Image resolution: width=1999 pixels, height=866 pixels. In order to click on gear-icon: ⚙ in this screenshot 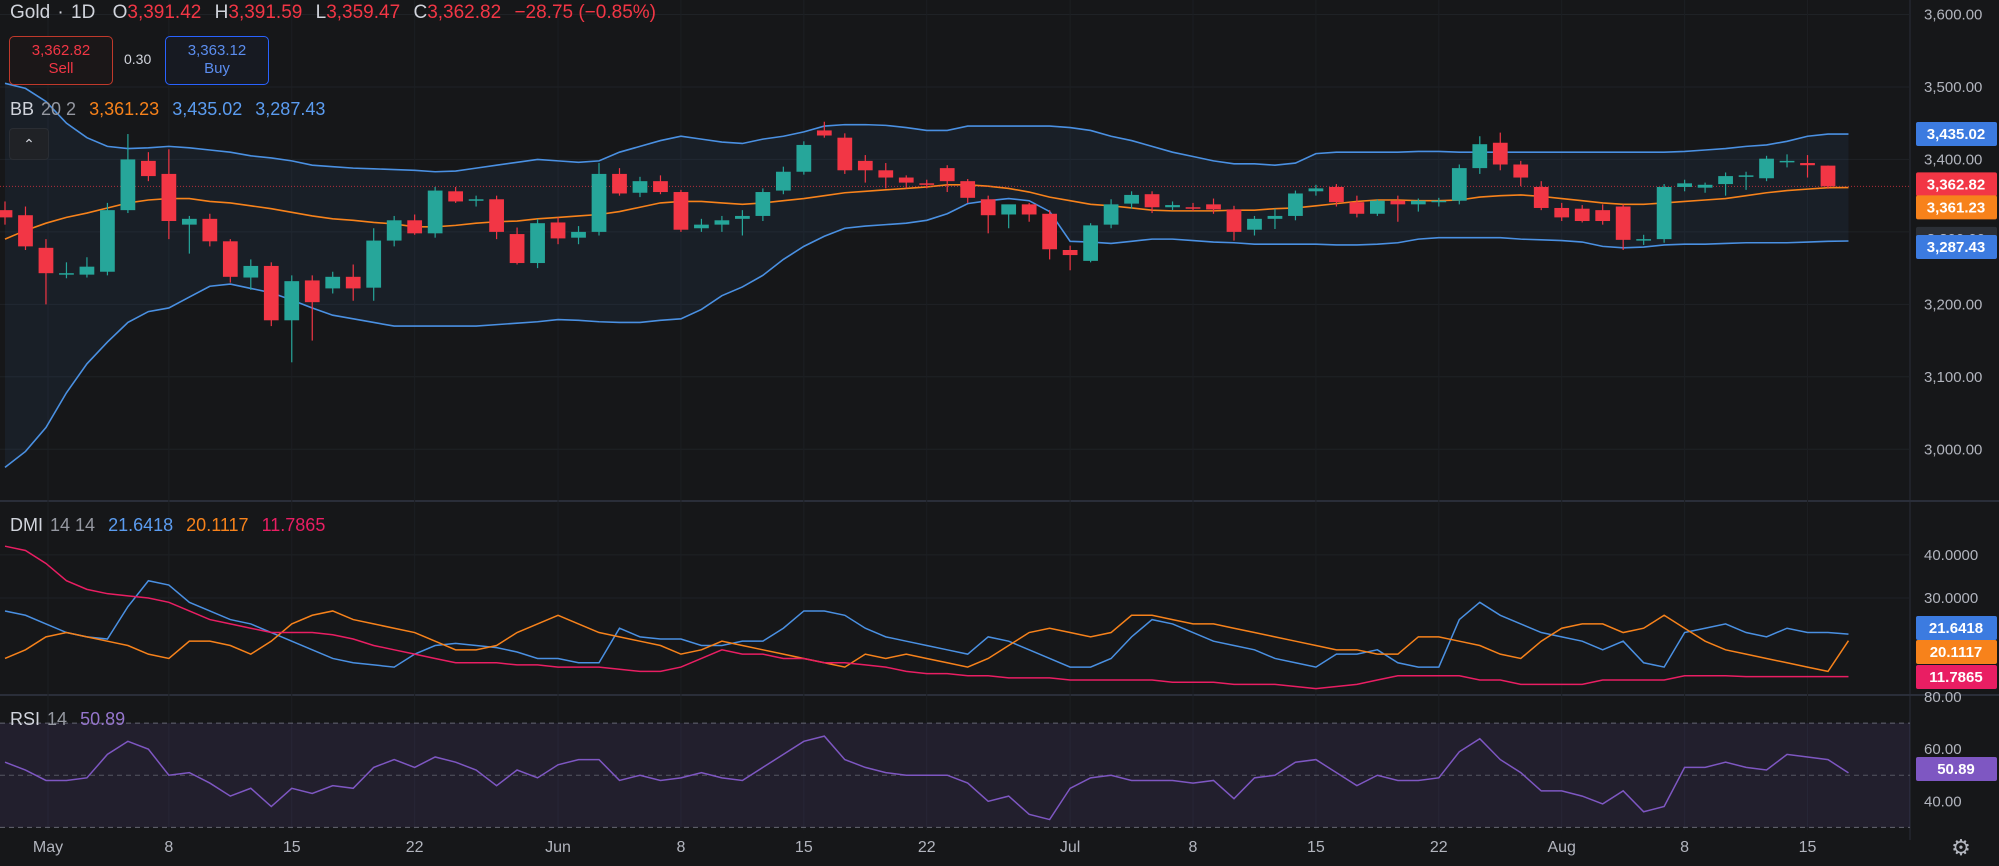, I will do `click(1961, 847)`.